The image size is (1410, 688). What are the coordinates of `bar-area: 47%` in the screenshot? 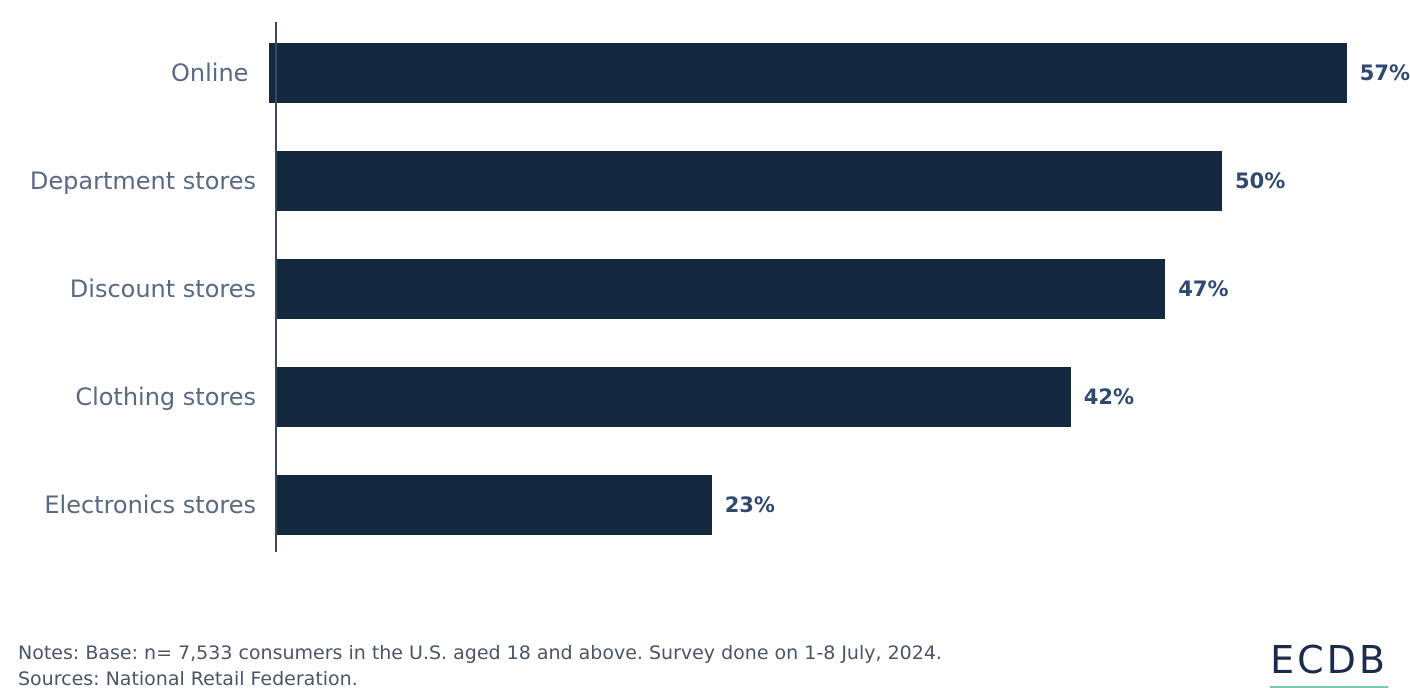 It's located at (843, 289).